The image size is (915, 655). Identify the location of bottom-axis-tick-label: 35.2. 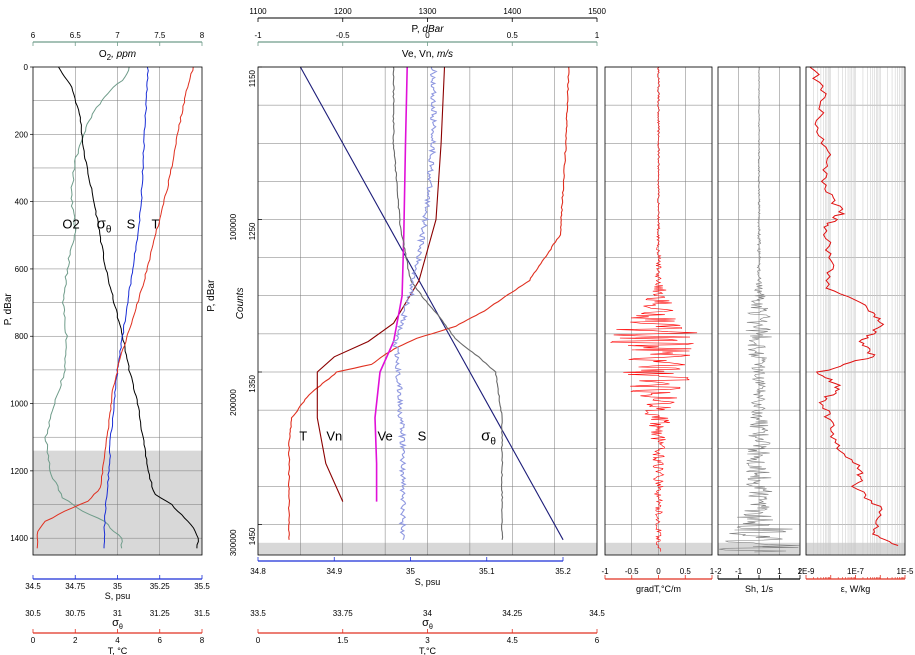
(563, 571).